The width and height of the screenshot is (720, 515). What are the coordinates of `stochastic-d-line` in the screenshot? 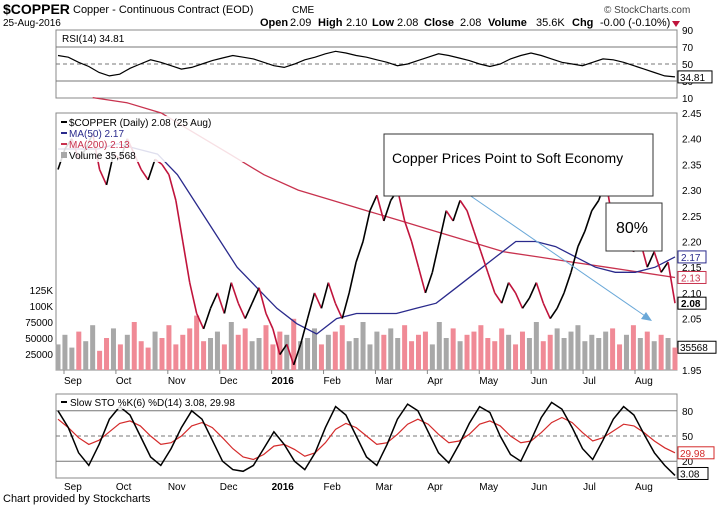 It's located at (366, 438).